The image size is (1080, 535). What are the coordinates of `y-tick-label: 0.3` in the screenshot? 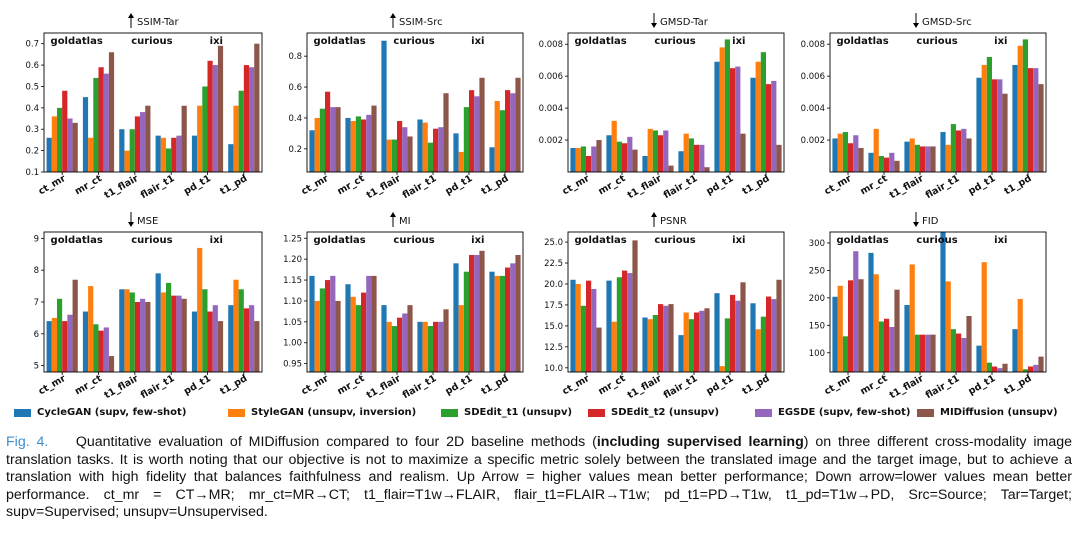 It's located at (32, 130).